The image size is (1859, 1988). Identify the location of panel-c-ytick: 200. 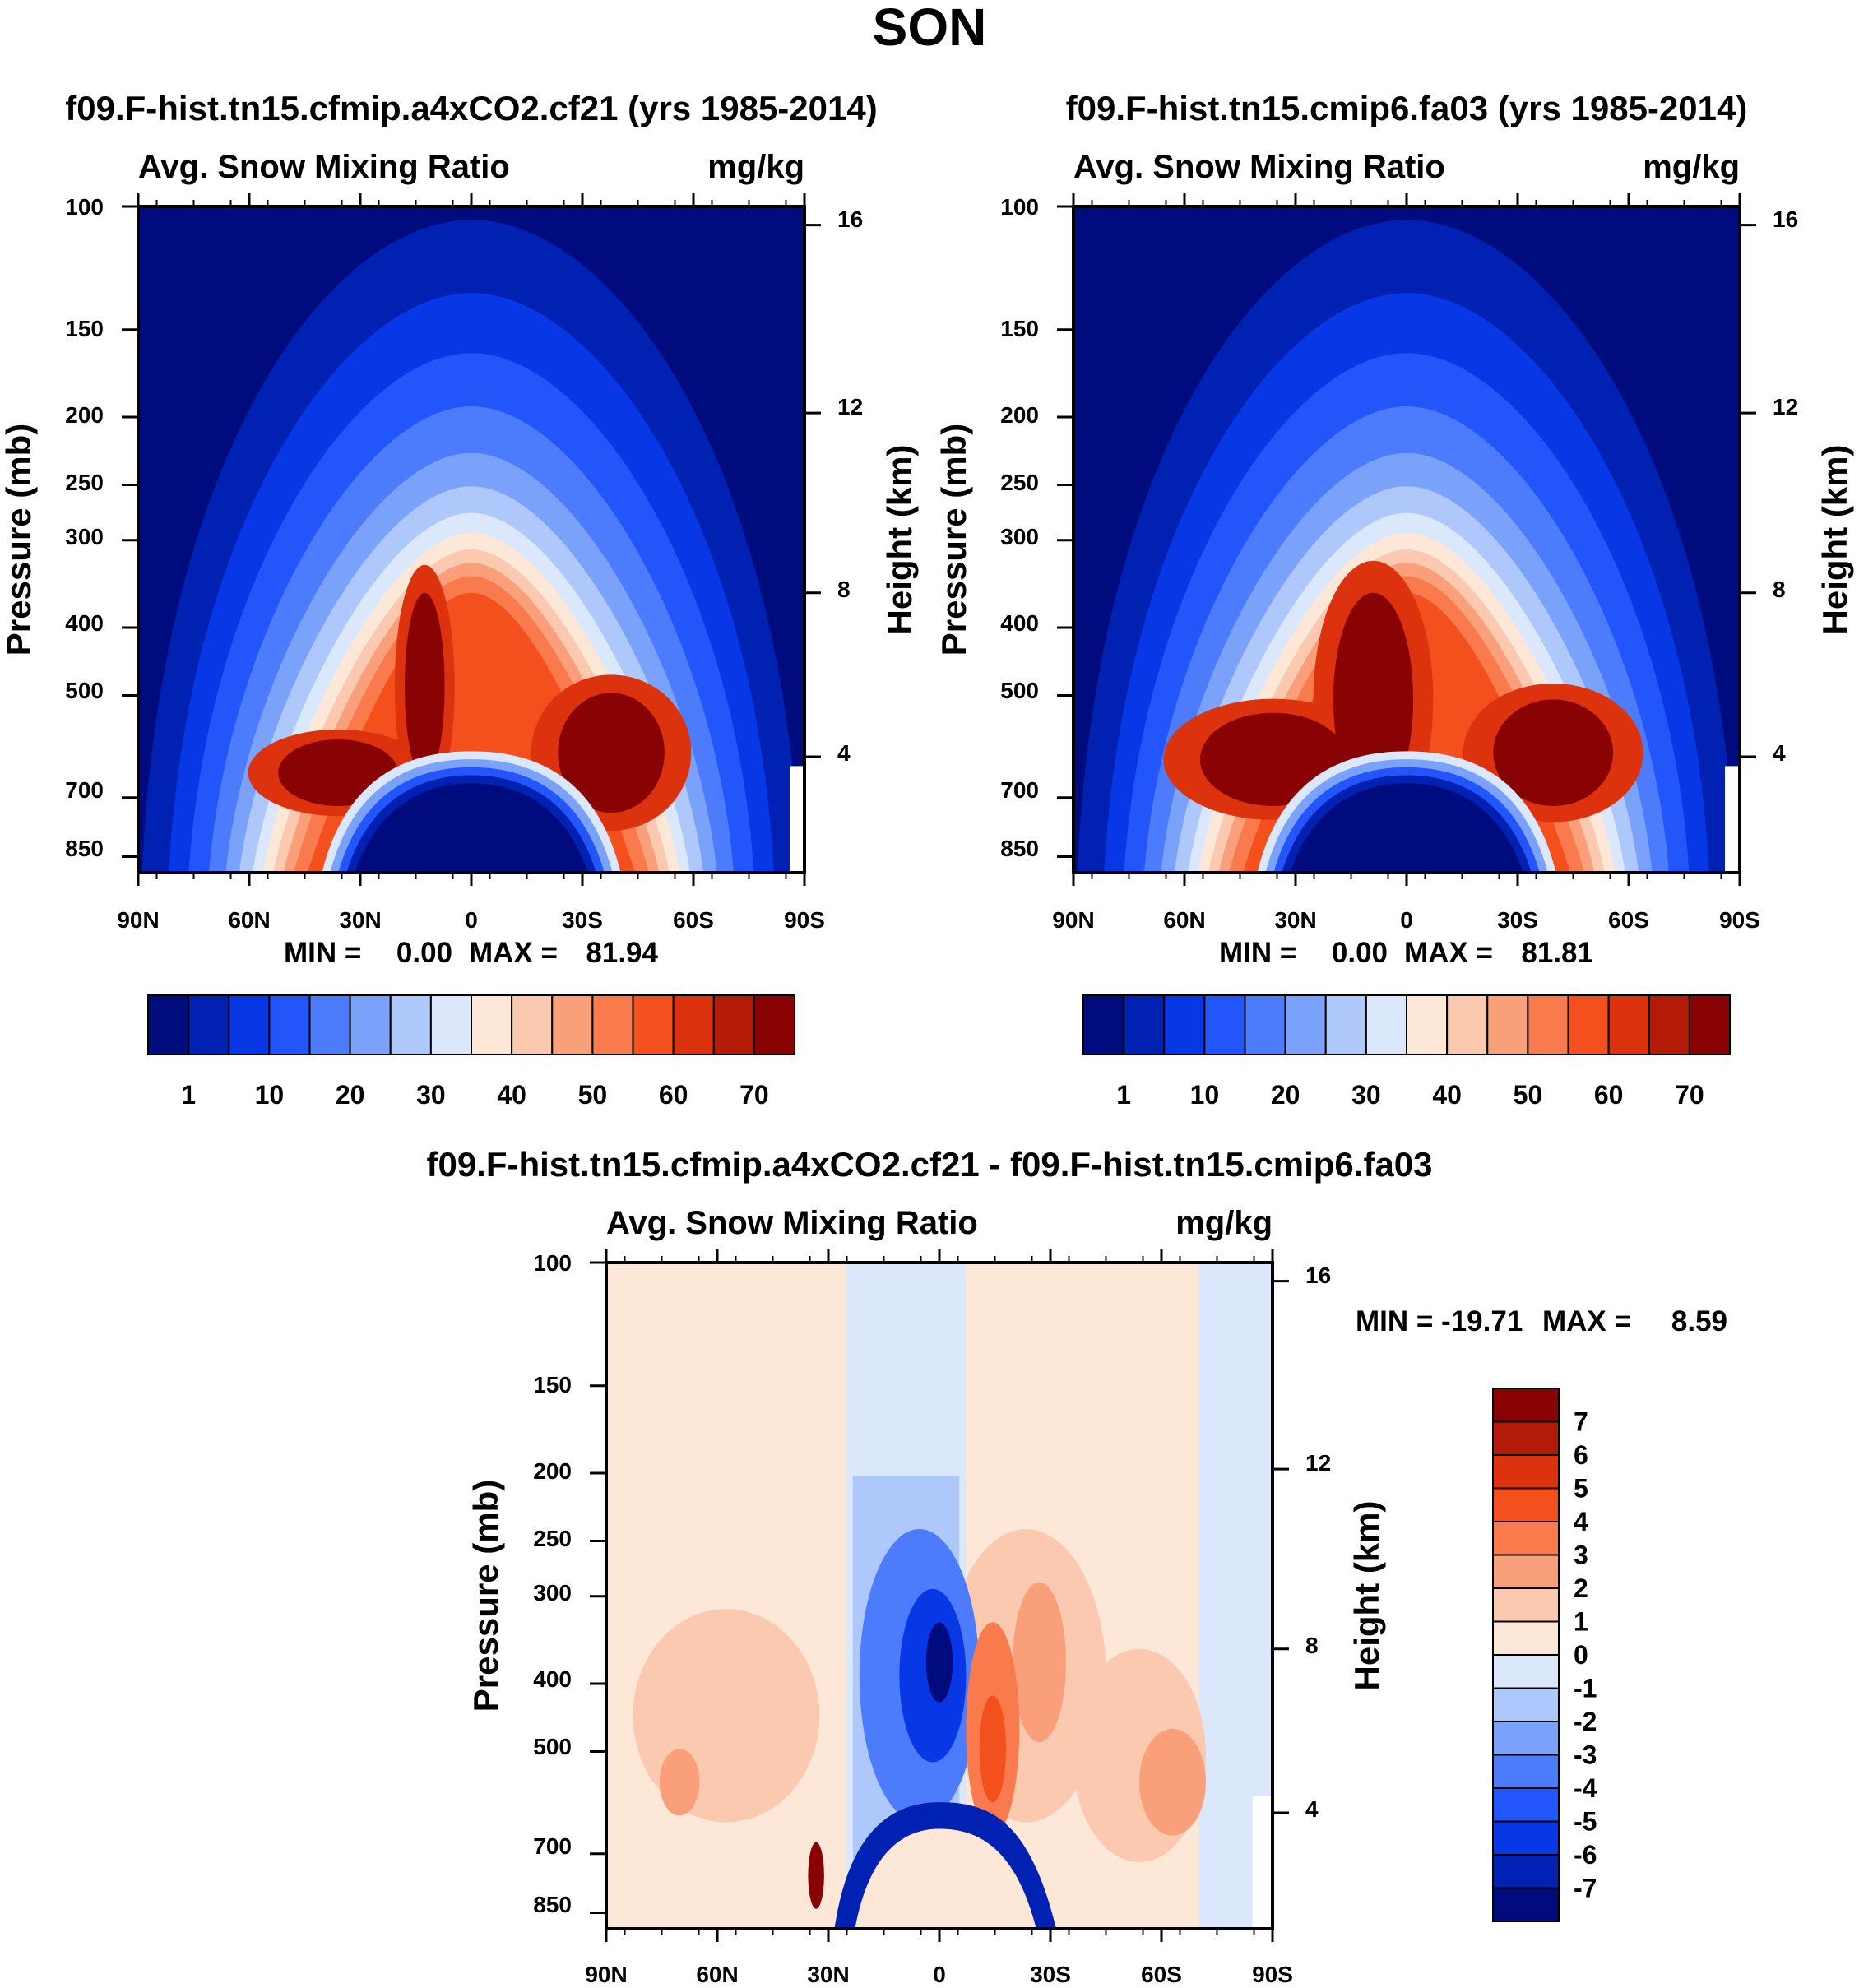
(552, 1471).